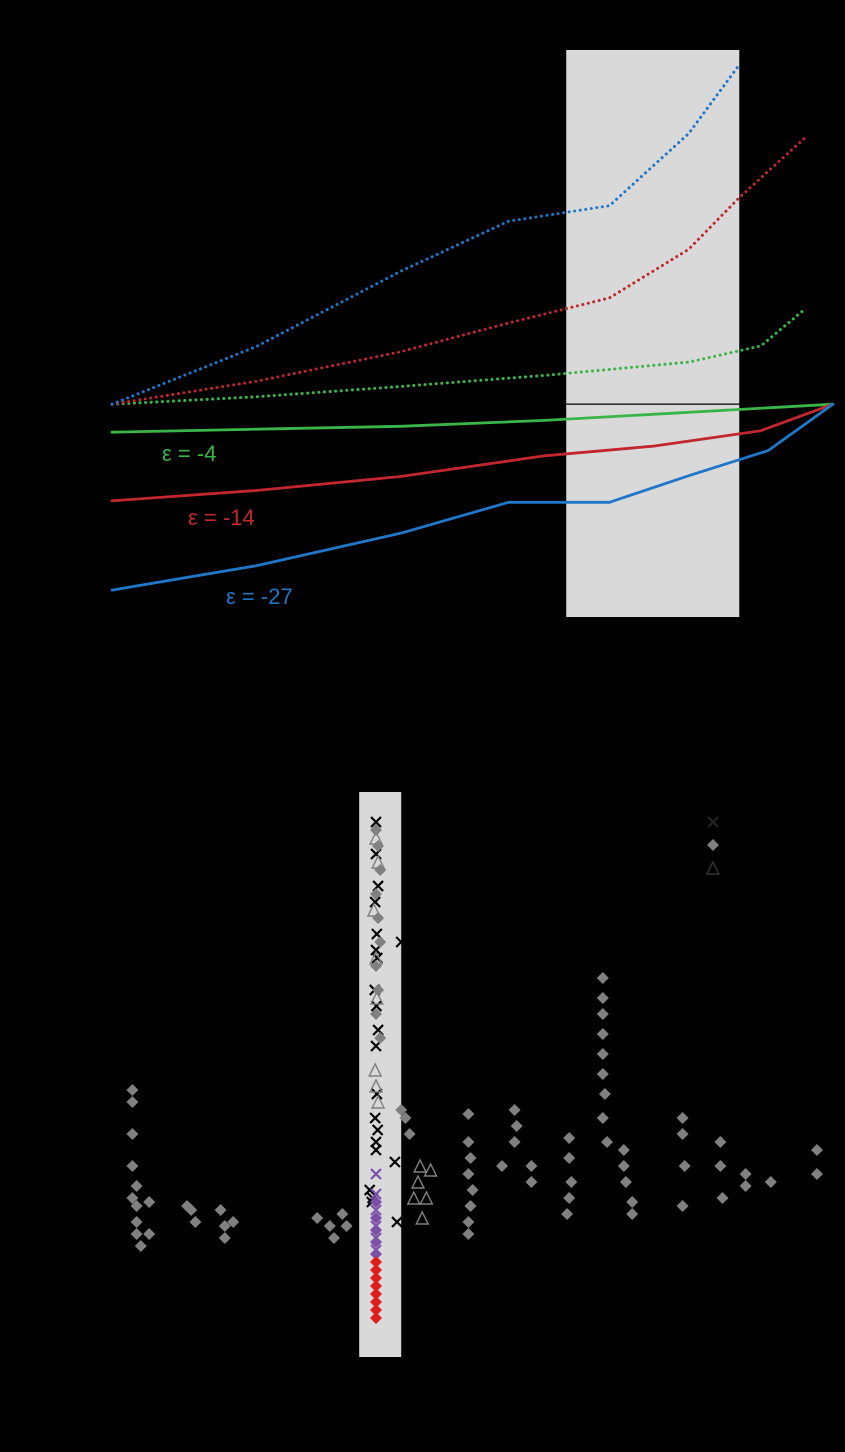 Image resolution: width=845 pixels, height=1452 pixels. Describe the element at coordinates (221, 517) in the screenshot. I see `series-label-1: ε = -14` at that location.